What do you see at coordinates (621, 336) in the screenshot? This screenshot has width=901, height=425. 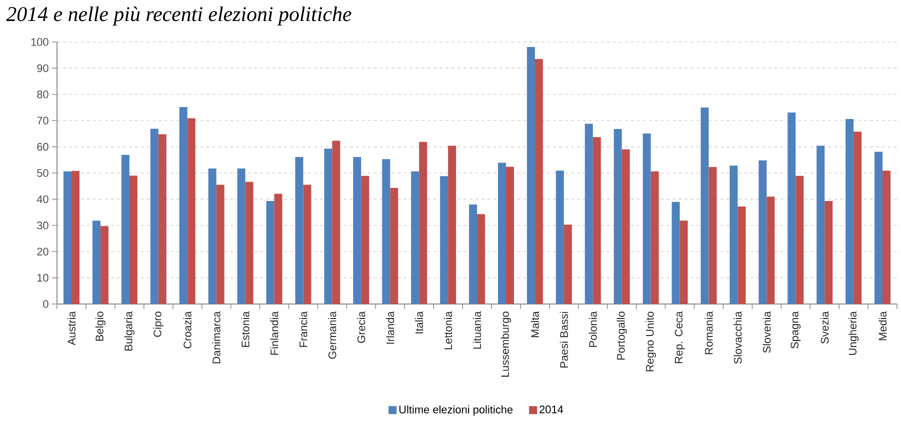 I see `x-tick-label: Portogallo` at bounding box center [621, 336].